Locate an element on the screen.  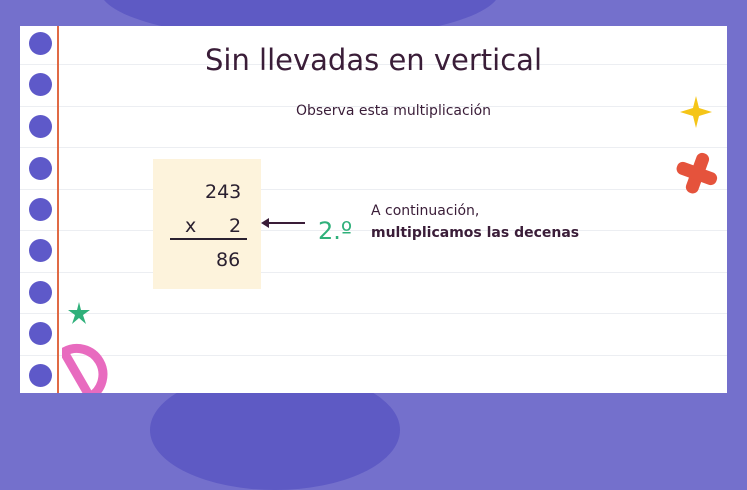
x-shape-icon is located at coordinates (697, 173).